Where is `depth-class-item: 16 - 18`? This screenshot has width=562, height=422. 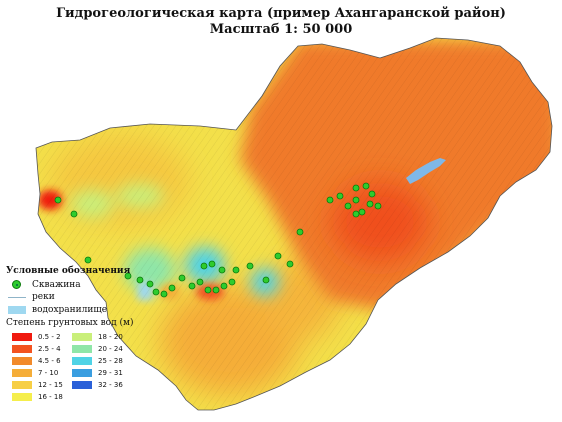 depth-class-item: 16 - 18 is located at coordinates (37, 397).